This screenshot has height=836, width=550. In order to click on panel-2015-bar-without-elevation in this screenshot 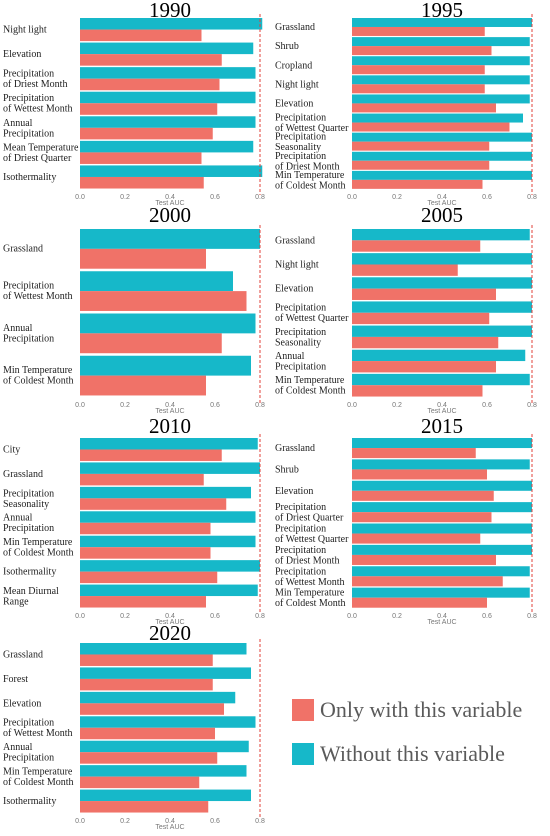, I will do `click(442, 485)`.